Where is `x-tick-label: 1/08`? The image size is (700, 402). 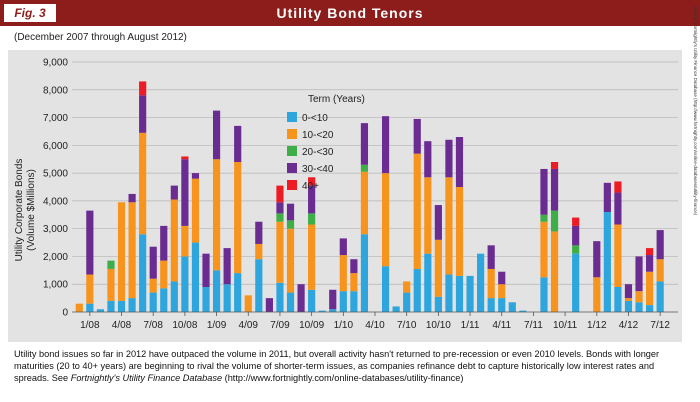
x-tick-label: 1/08 is located at coordinates (90, 325).